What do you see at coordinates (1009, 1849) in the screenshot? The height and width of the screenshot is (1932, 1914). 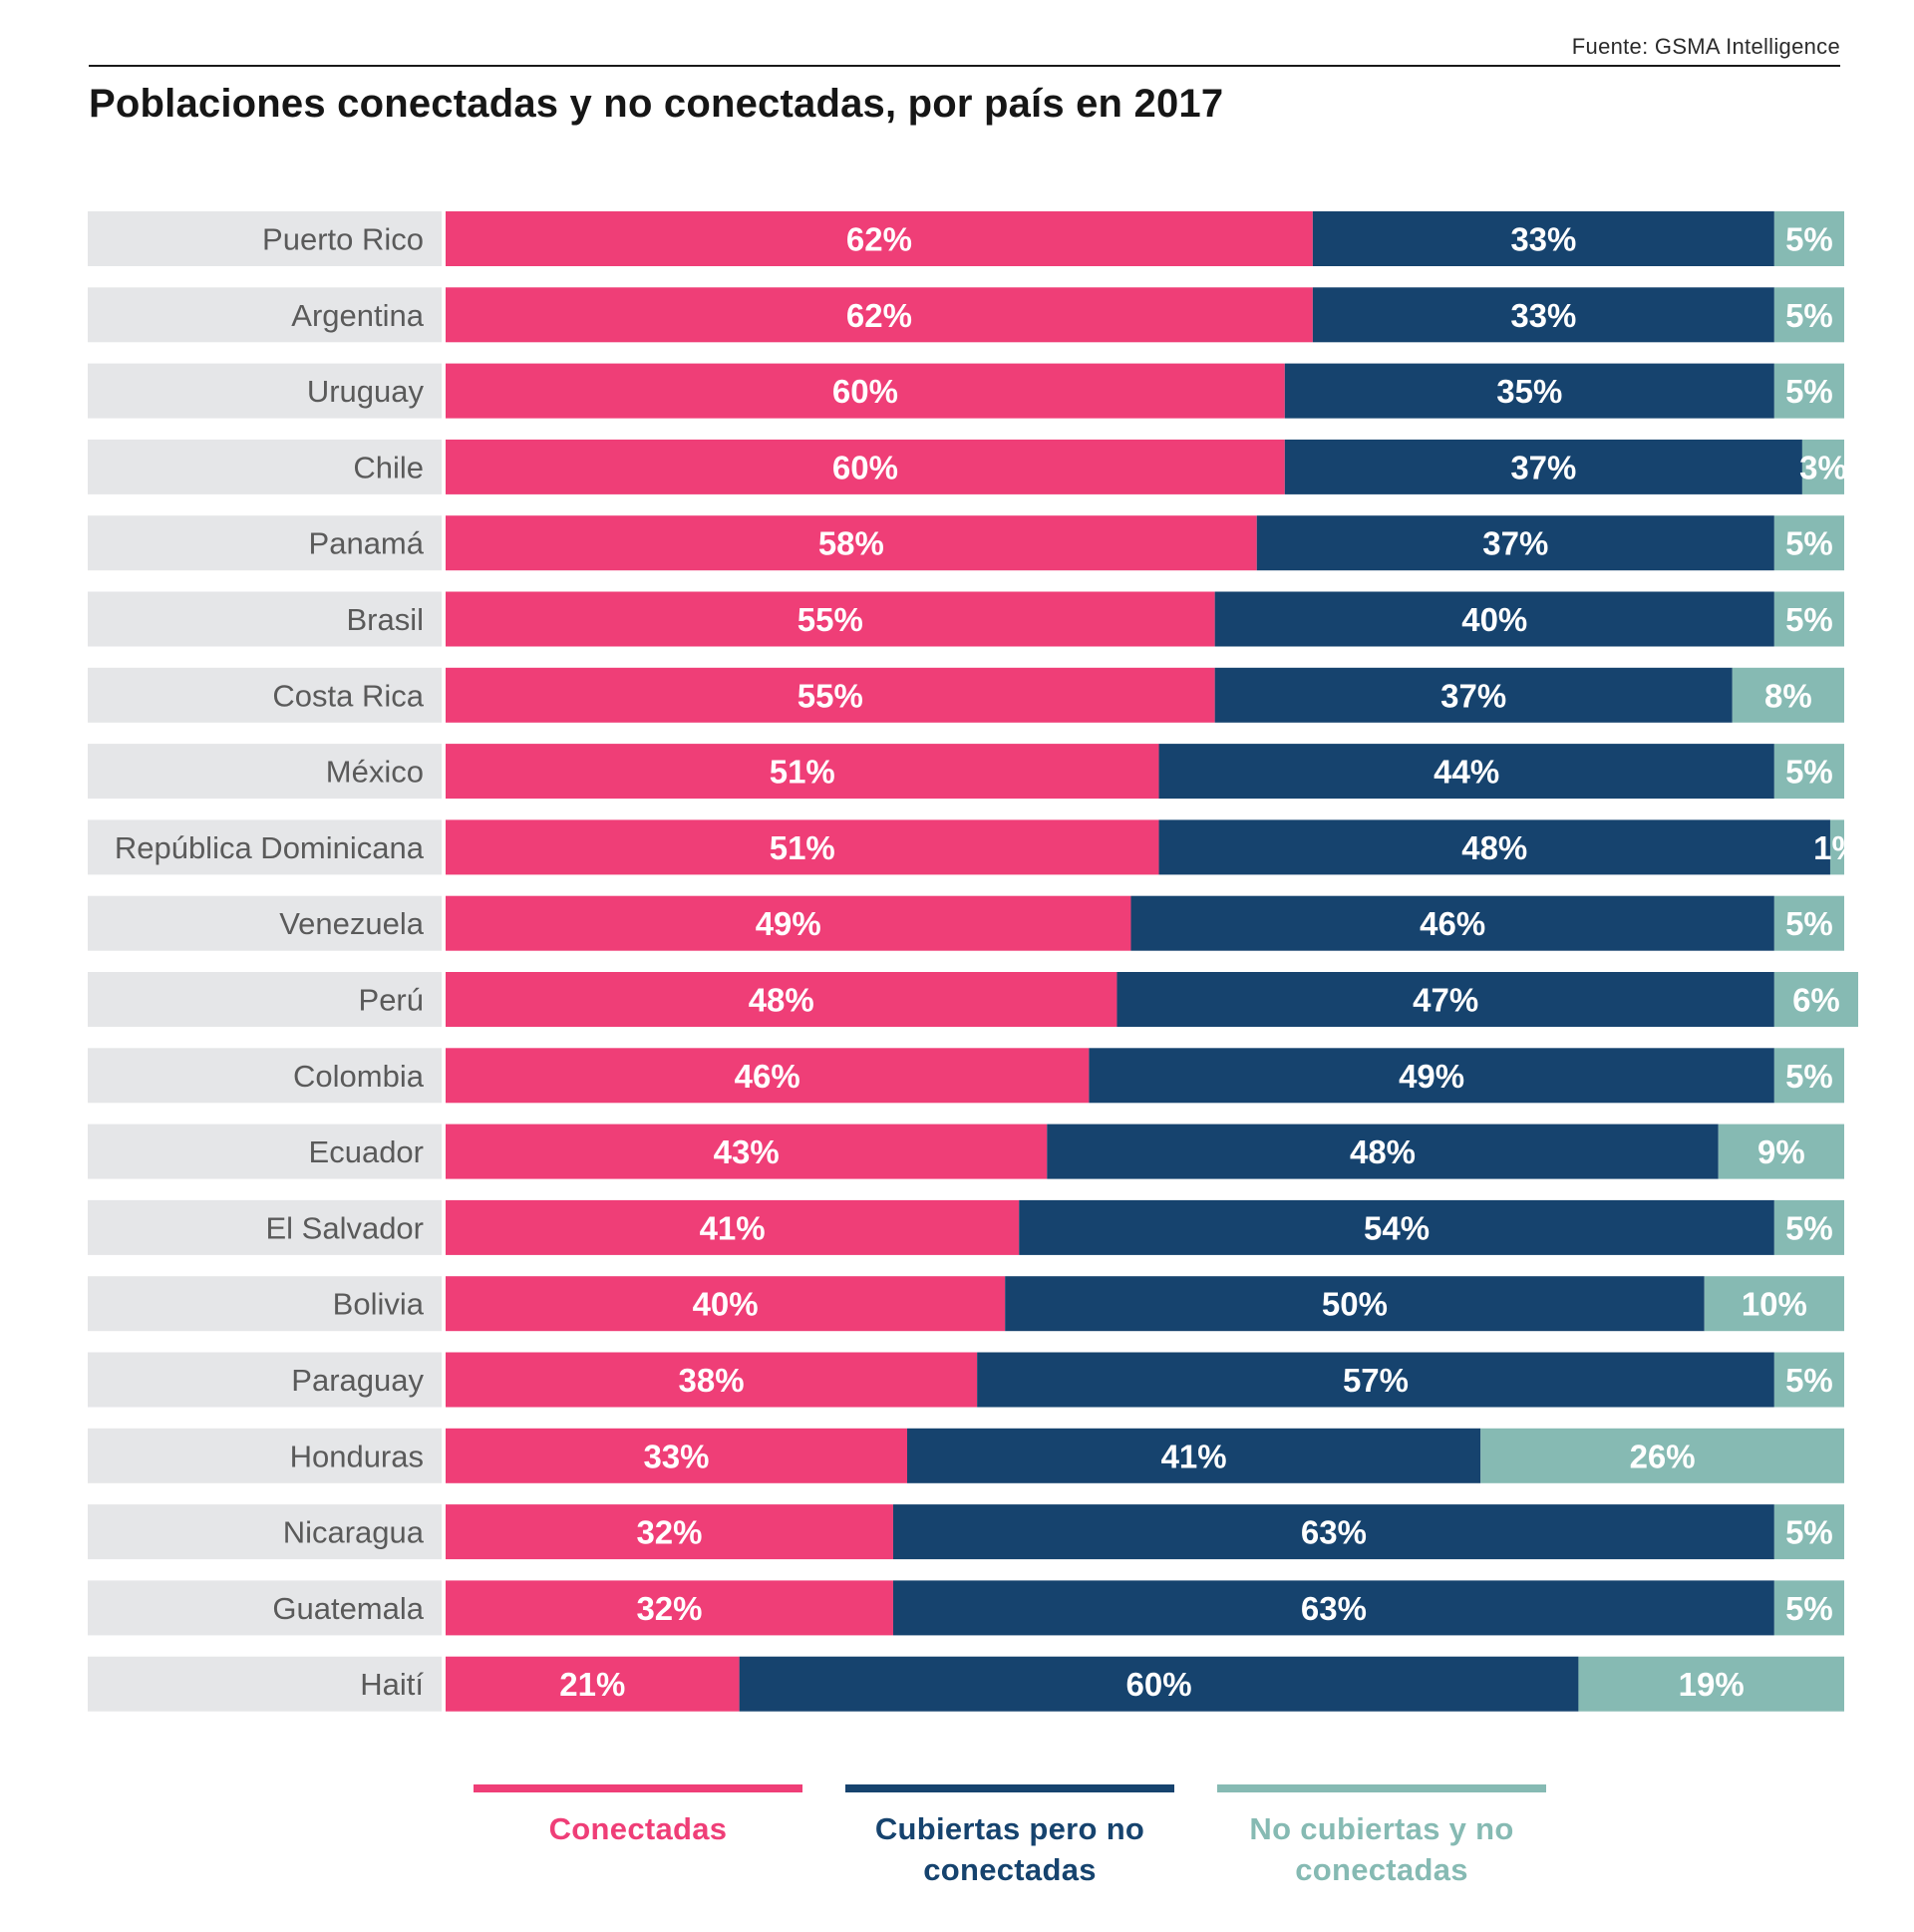 I see `legend-label-covered-not-connected: Cubiertas pero no conectadas` at bounding box center [1009, 1849].